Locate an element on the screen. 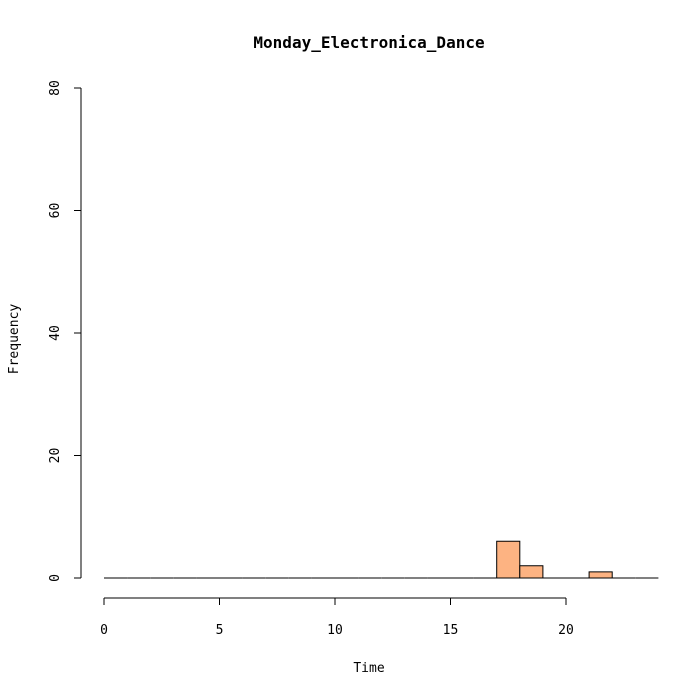 The width and height of the screenshot is (699, 699). y-axis-label: Frequency is located at coordinates (14, 339).